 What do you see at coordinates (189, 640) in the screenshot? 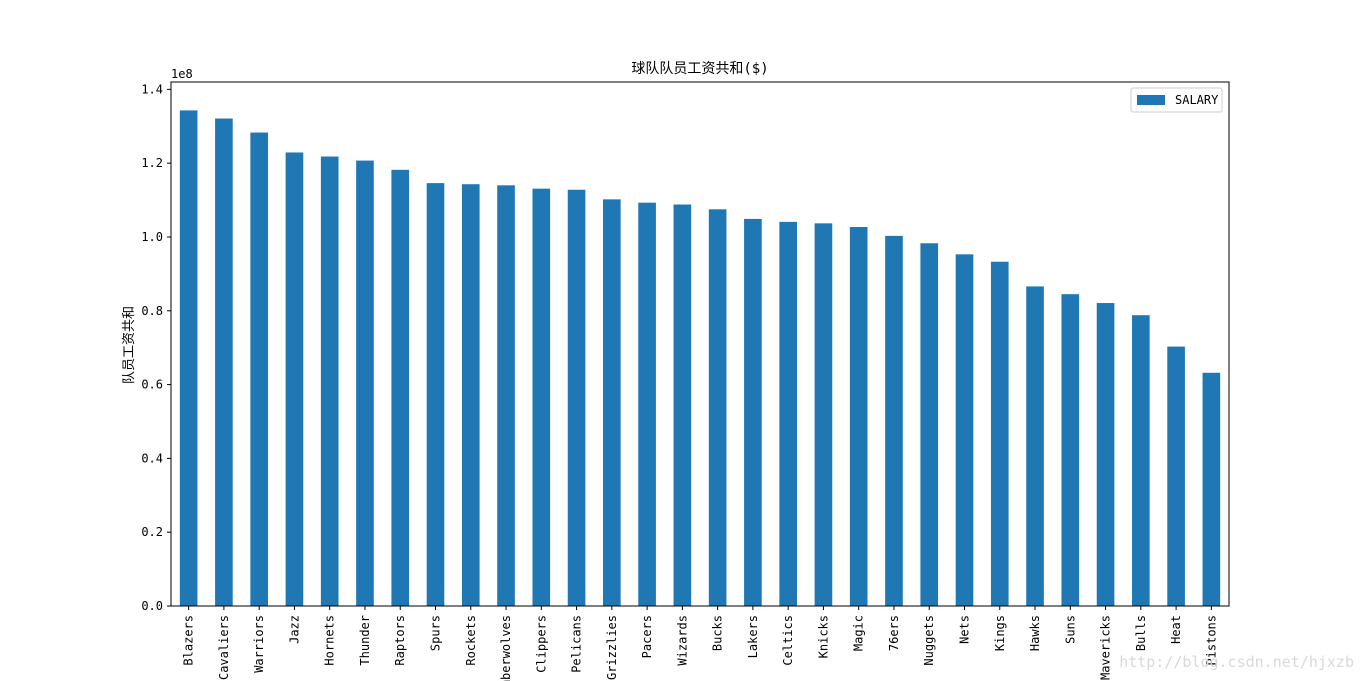
I see `x-tick-label-blazers: Blazers` at bounding box center [189, 640].